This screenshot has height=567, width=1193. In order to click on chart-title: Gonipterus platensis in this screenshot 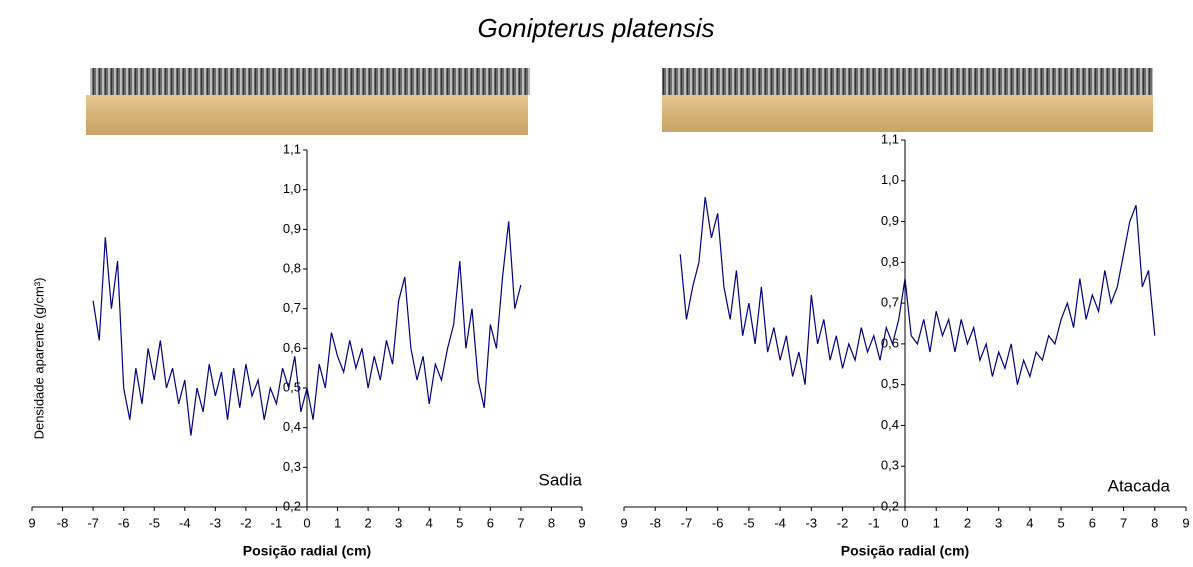, I will do `click(595, 28)`.